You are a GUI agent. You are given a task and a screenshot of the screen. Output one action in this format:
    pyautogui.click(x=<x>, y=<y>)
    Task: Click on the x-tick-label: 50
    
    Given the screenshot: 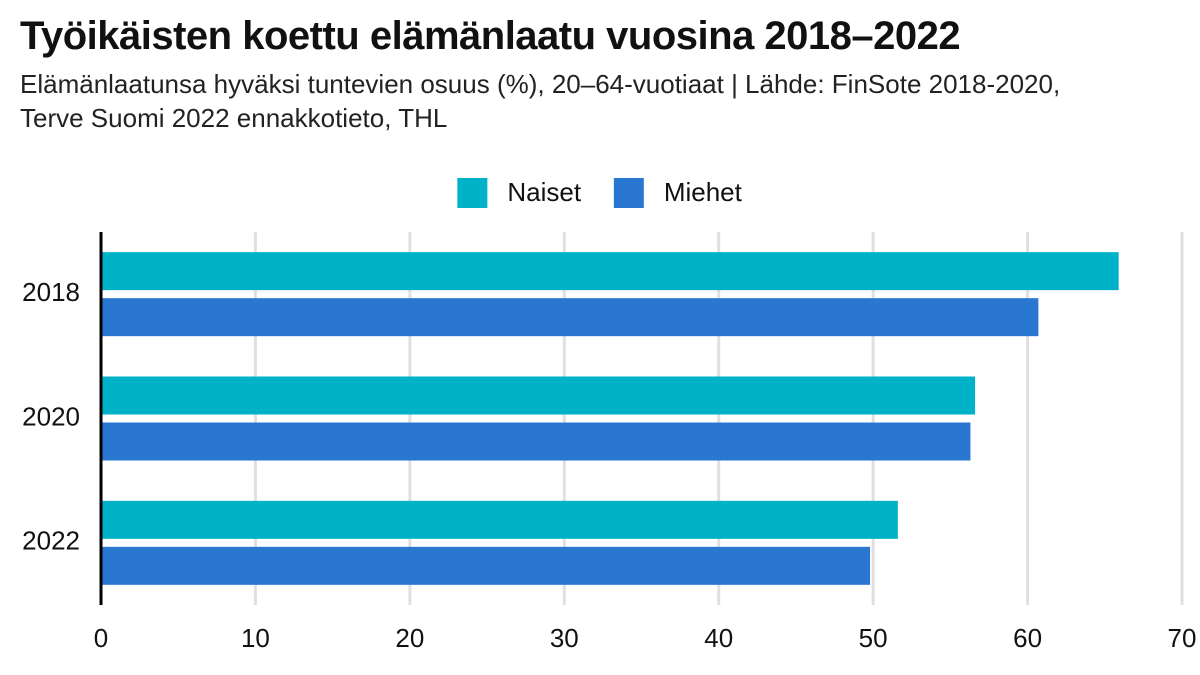 What is the action you would take?
    pyautogui.click(x=873, y=638)
    